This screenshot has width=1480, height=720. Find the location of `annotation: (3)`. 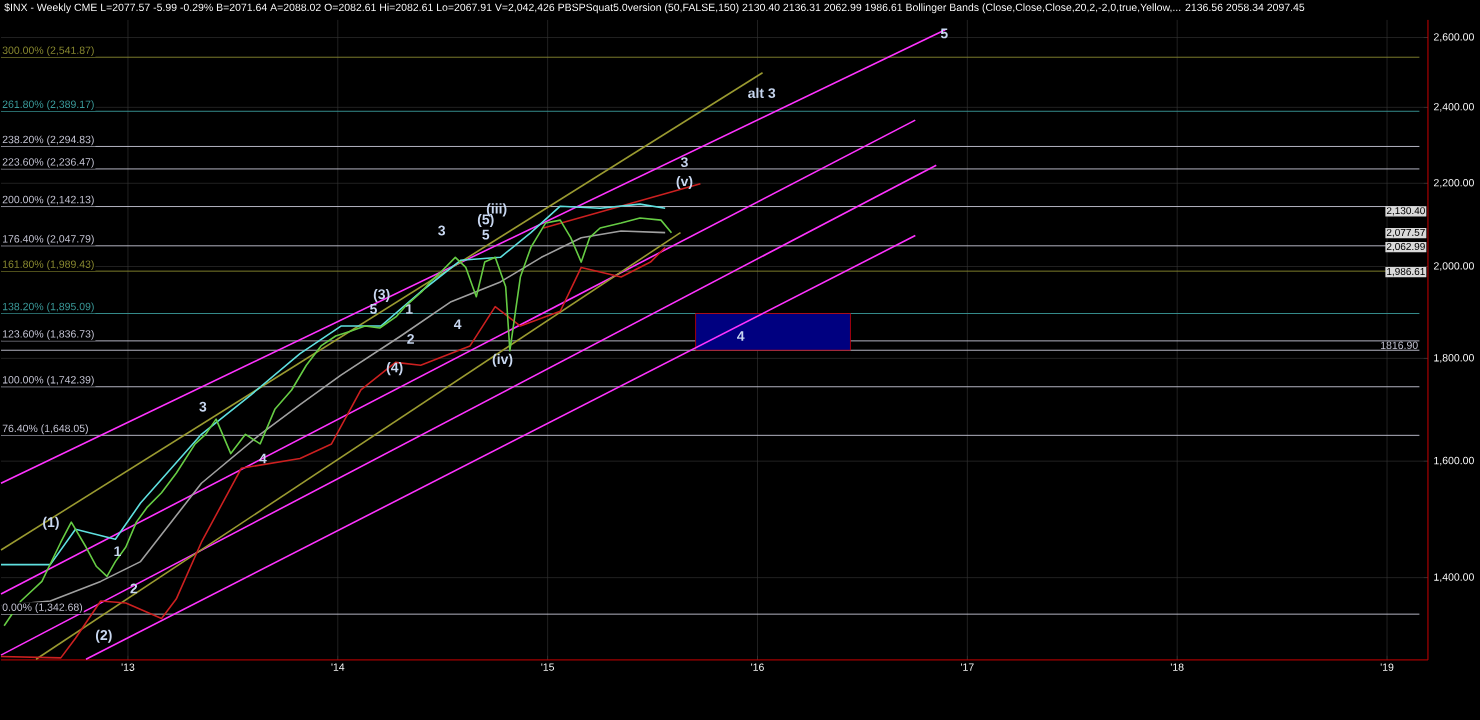

annotation: (3) is located at coordinates (381, 295).